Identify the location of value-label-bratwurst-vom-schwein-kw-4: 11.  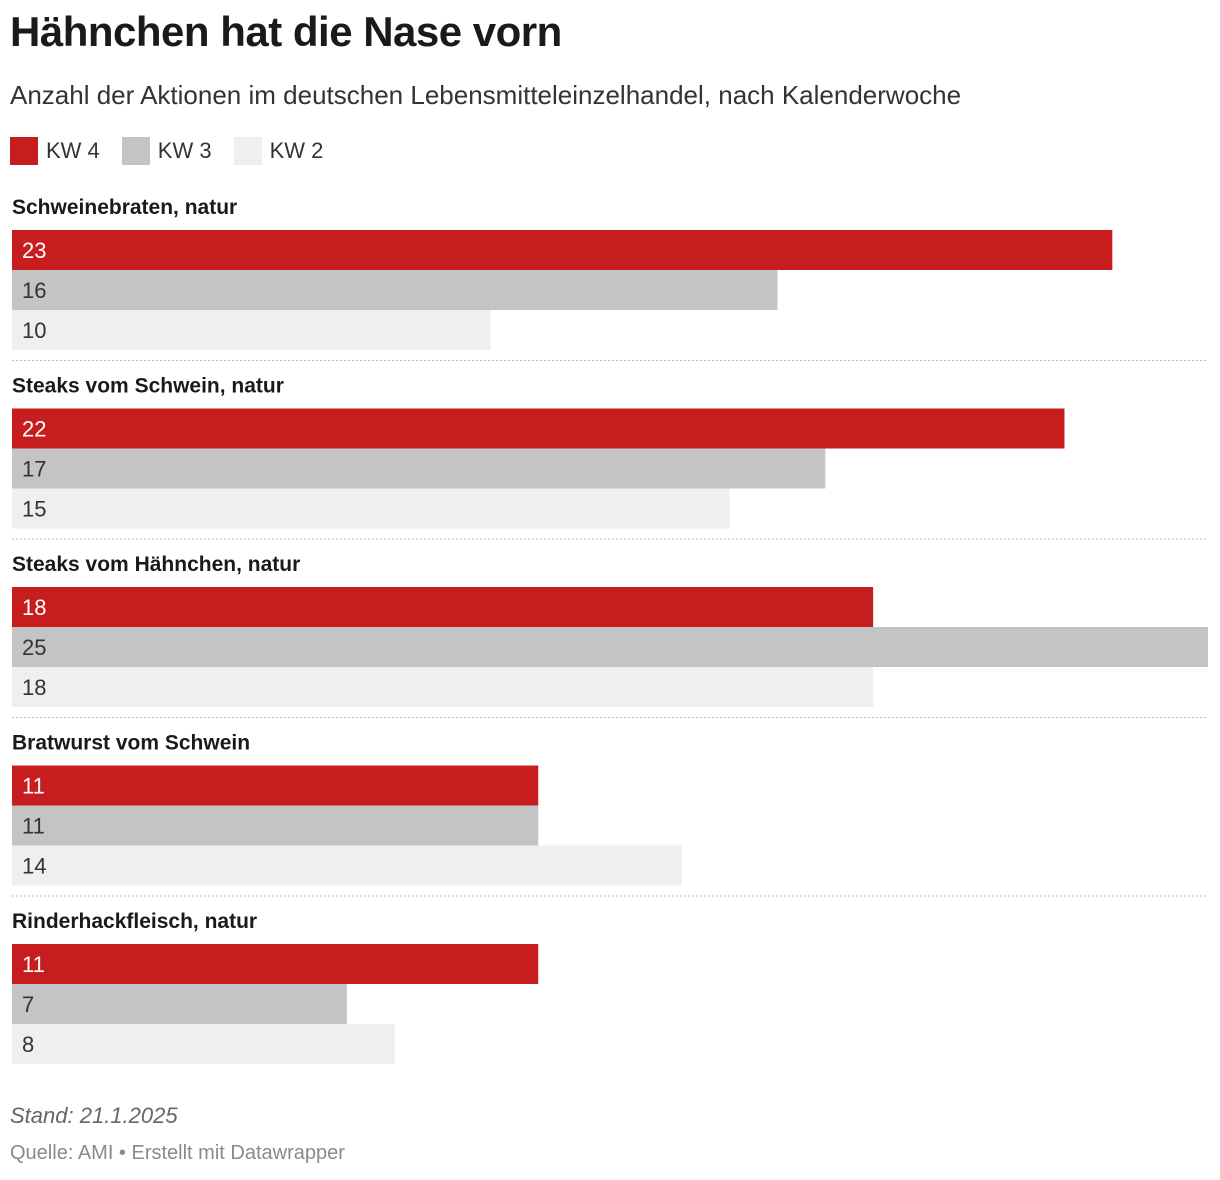
(33, 786).